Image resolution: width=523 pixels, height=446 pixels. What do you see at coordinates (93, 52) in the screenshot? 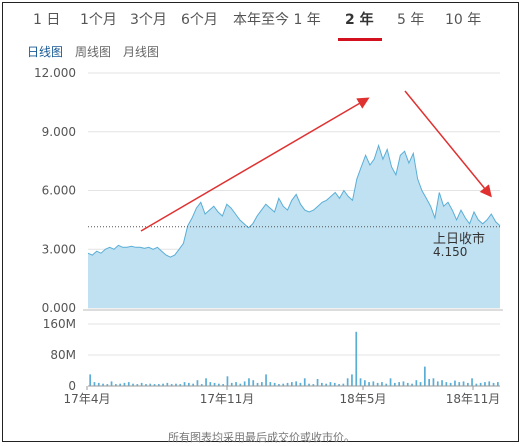
I see `tab-weekly-chart: 周线图` at bounding box center [93, 52].